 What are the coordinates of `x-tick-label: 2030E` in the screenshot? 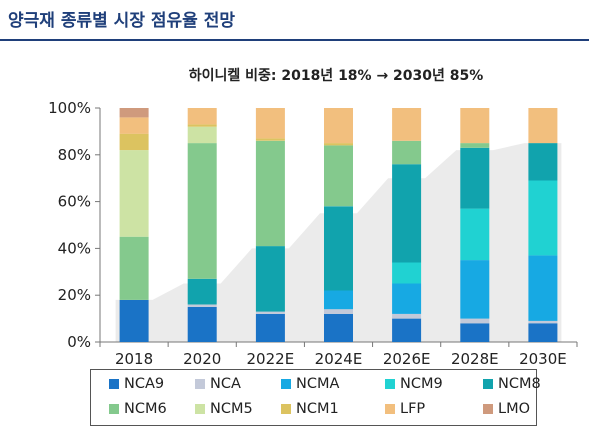 It's located at (543, 359).